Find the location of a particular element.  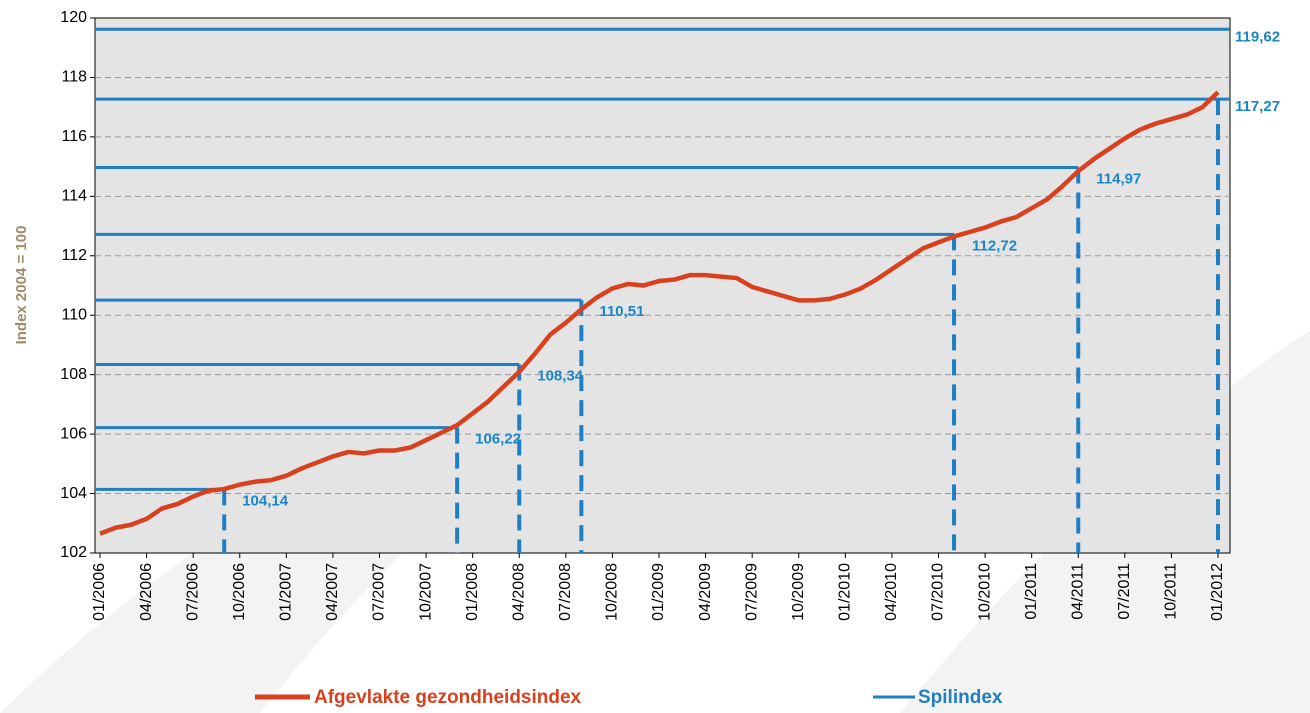

spilindex-label: 117,27 is located at coordinates (1257, 106).